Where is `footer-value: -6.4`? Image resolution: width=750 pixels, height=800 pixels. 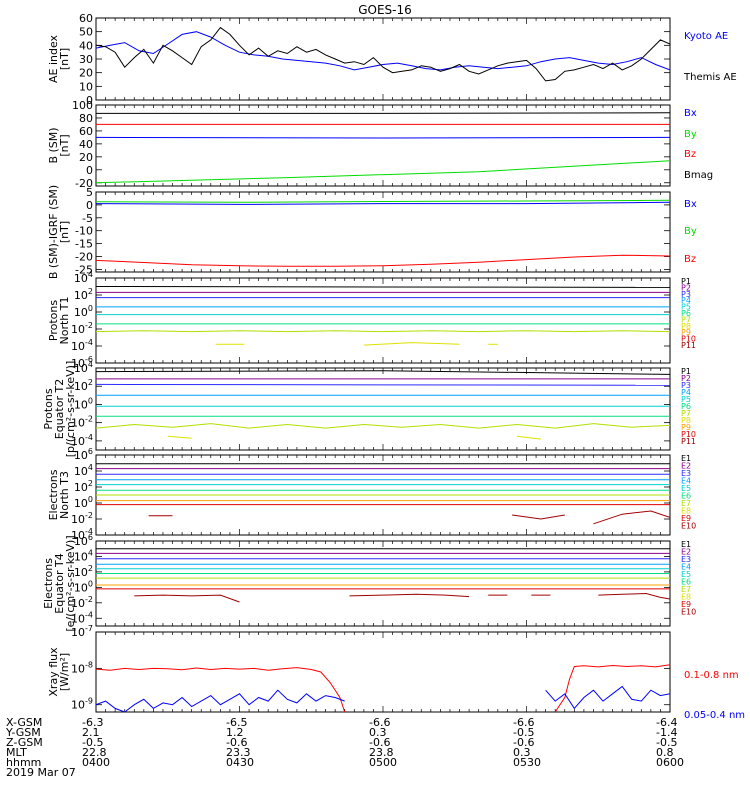 footer-value: -6.4 is located at coordinates (667, 722).